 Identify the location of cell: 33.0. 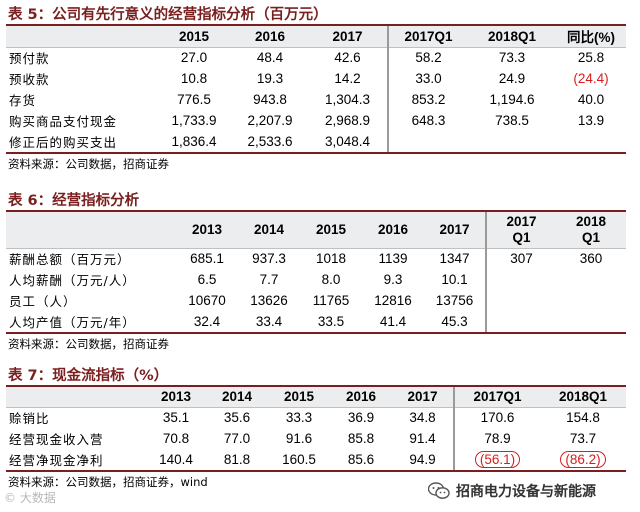
(427, 78).